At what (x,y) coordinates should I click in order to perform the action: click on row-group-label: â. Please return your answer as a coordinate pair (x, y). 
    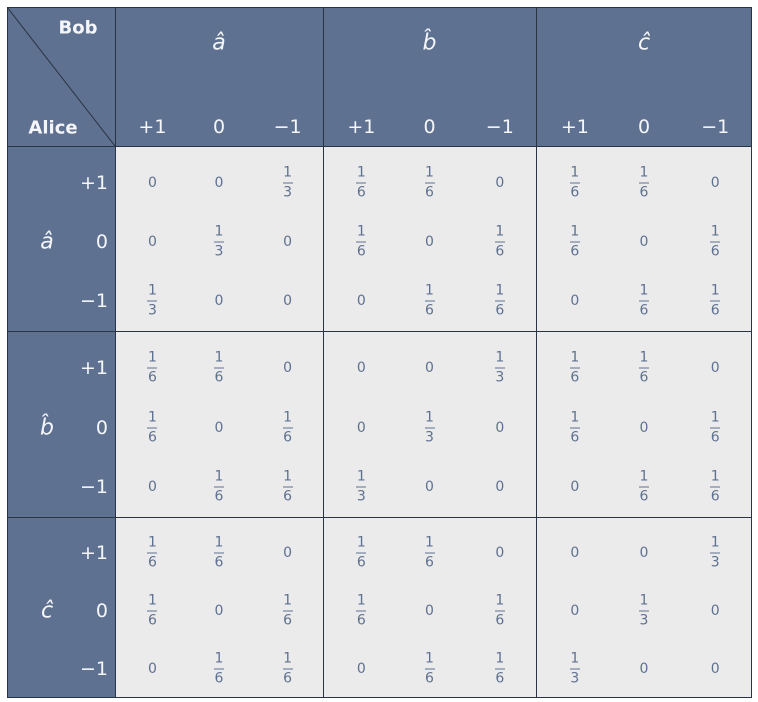
    Looking at the image, I should click on (47, 242).